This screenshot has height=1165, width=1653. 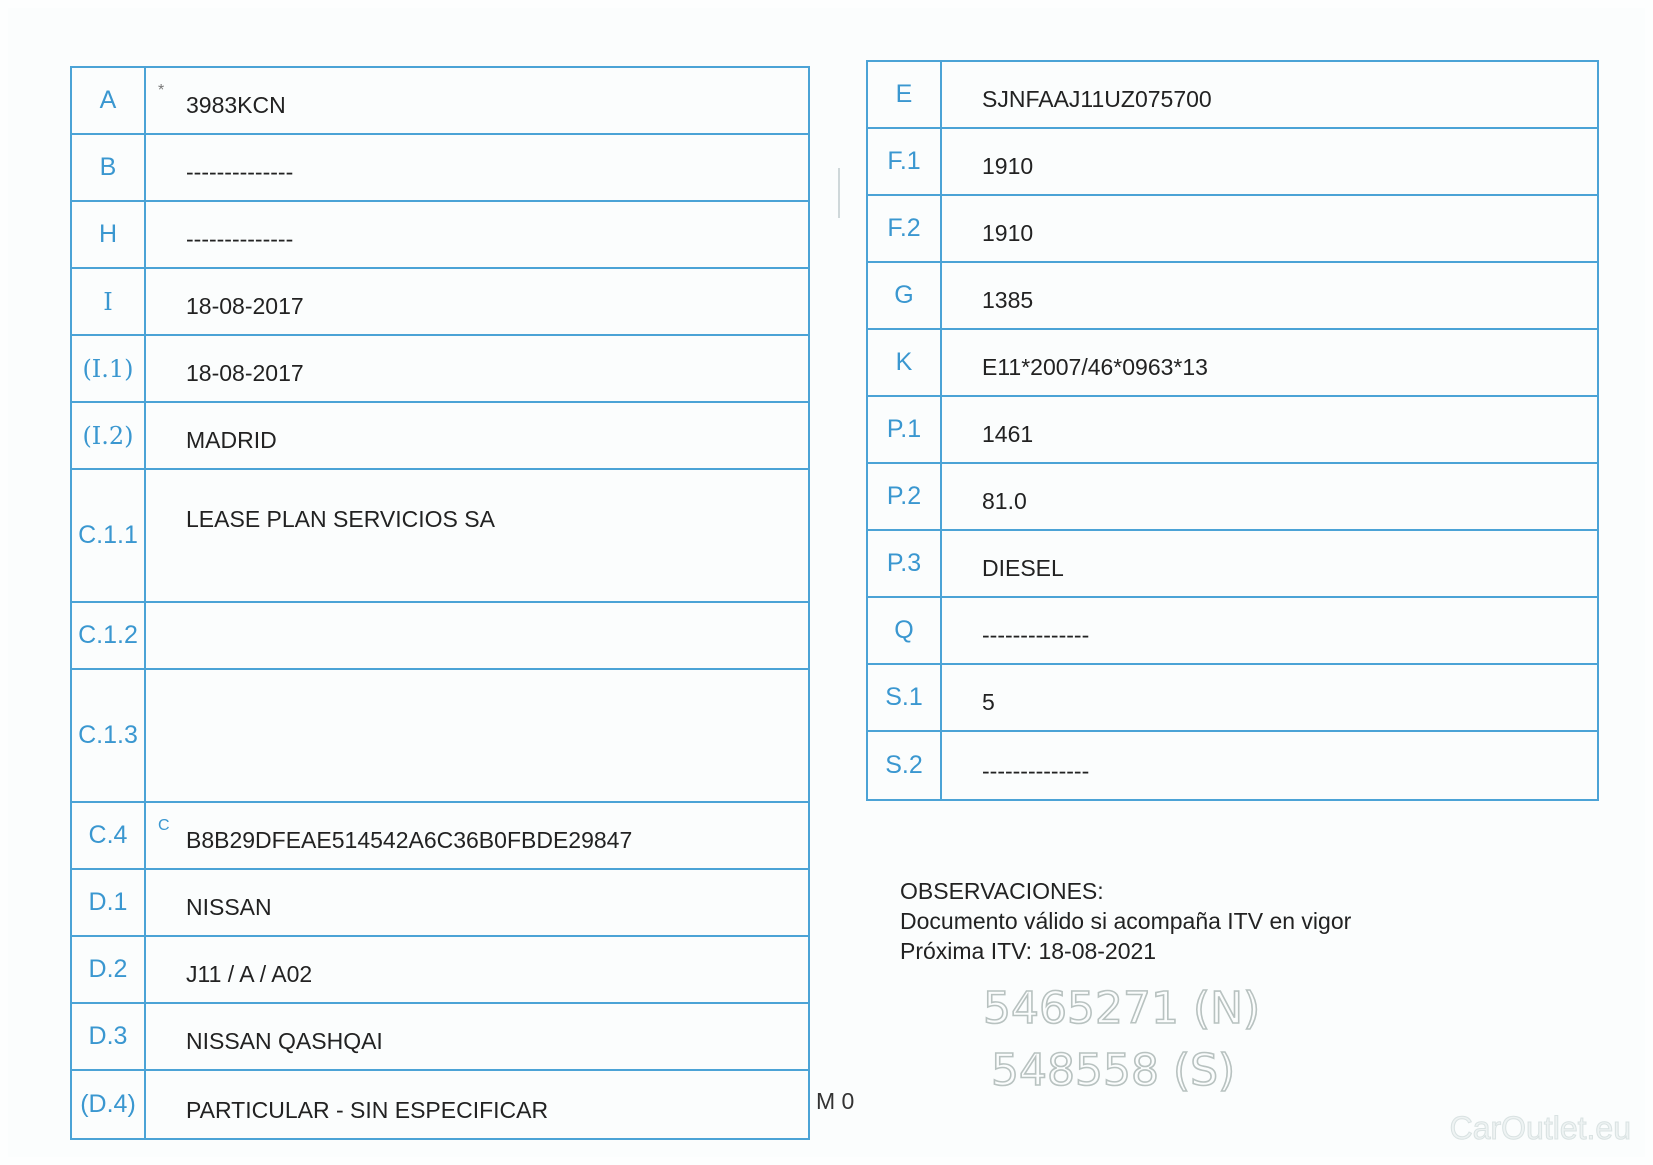 I want to click on field-label: F.2, so click(x=905, y=228).